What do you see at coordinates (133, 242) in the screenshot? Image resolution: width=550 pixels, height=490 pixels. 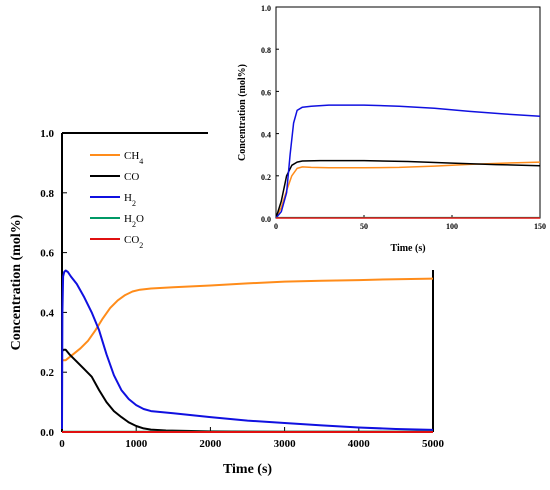 I see `legend-label-co2: CO2` at bounding box center [133, 242].